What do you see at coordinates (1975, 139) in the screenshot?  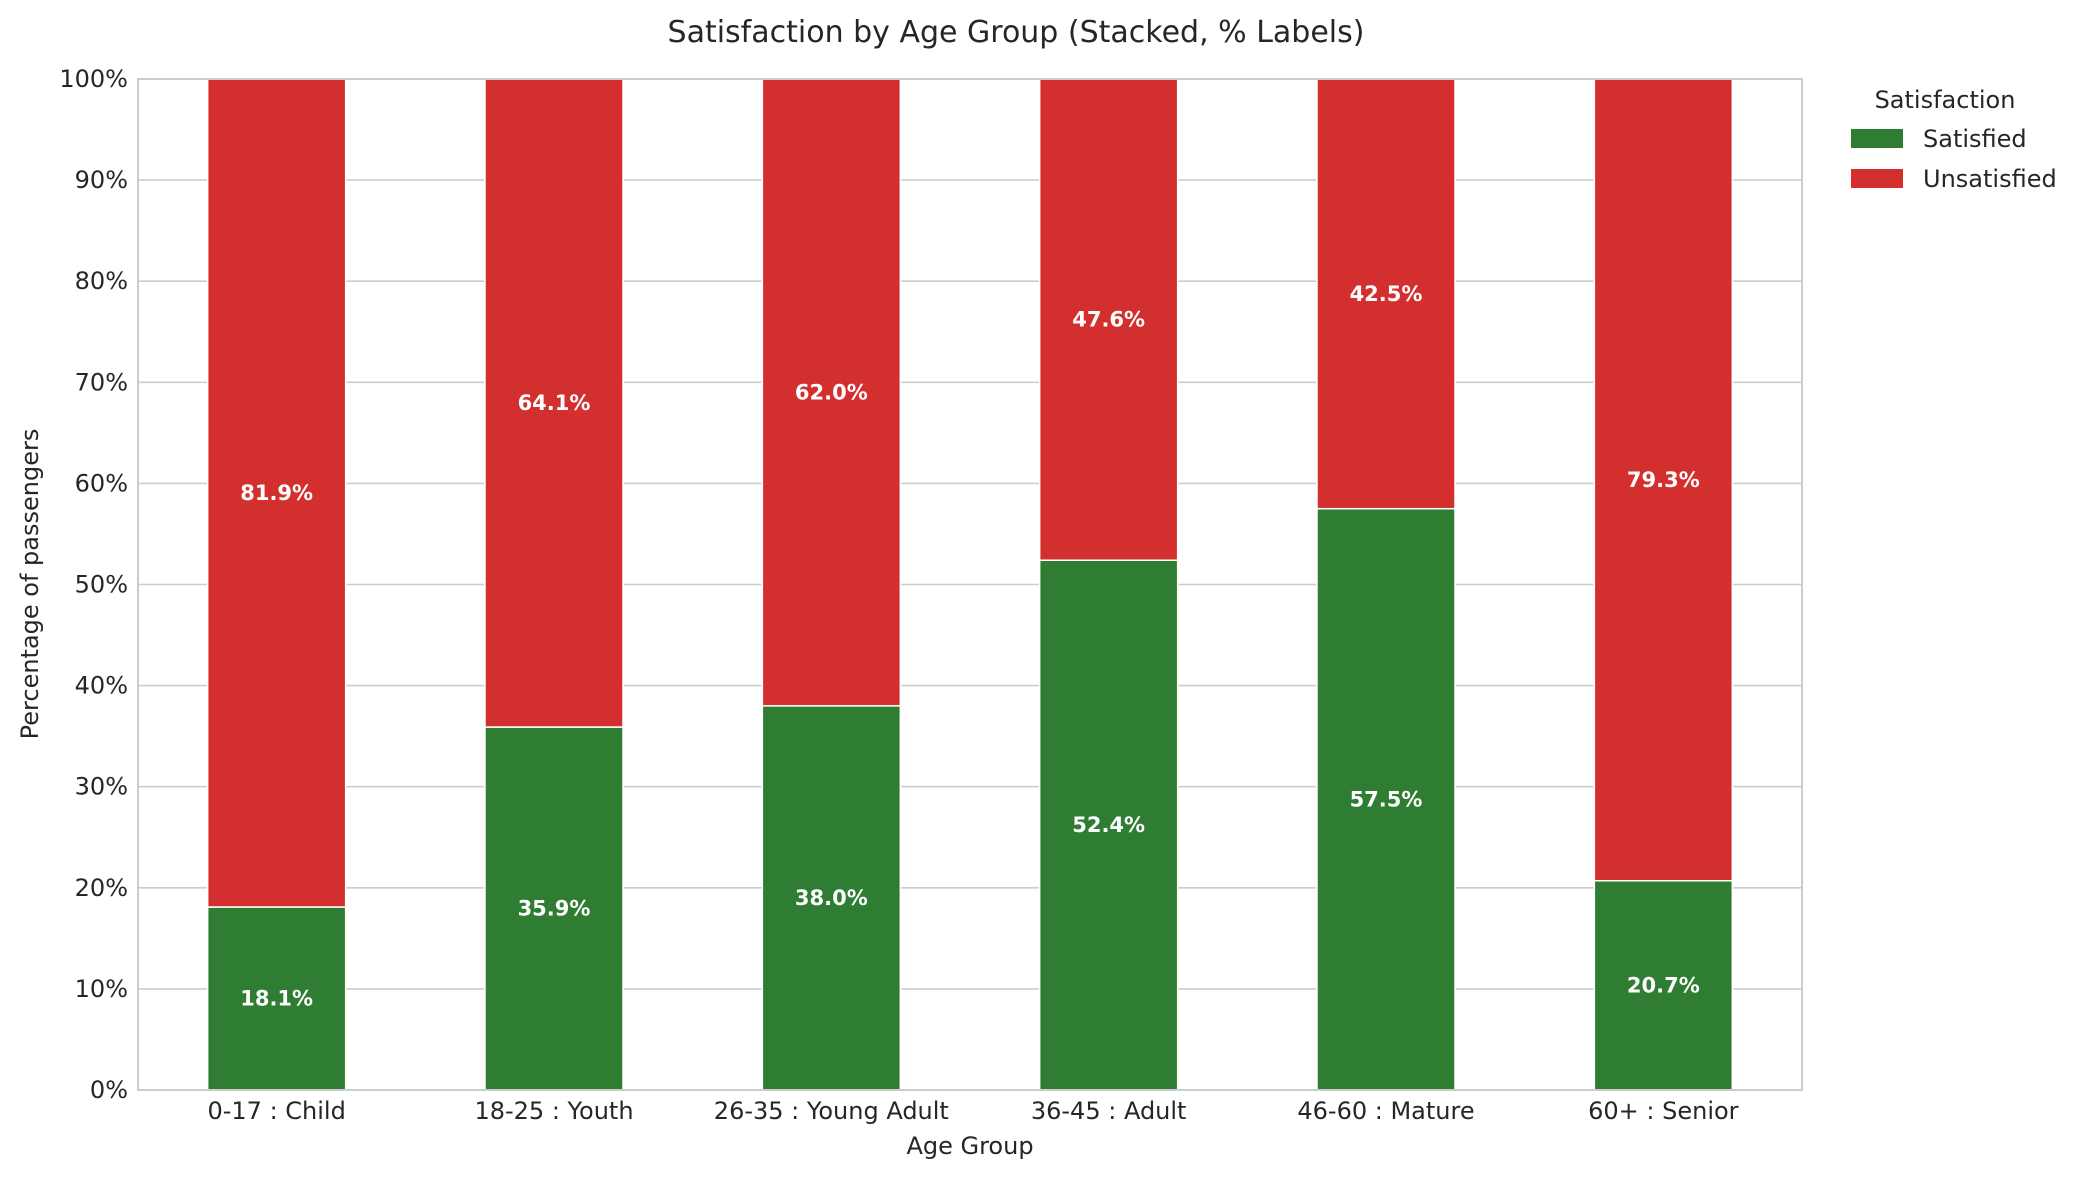 I see `legend-label-satisfied: Satisfied` at bounding box center [1975, 139].